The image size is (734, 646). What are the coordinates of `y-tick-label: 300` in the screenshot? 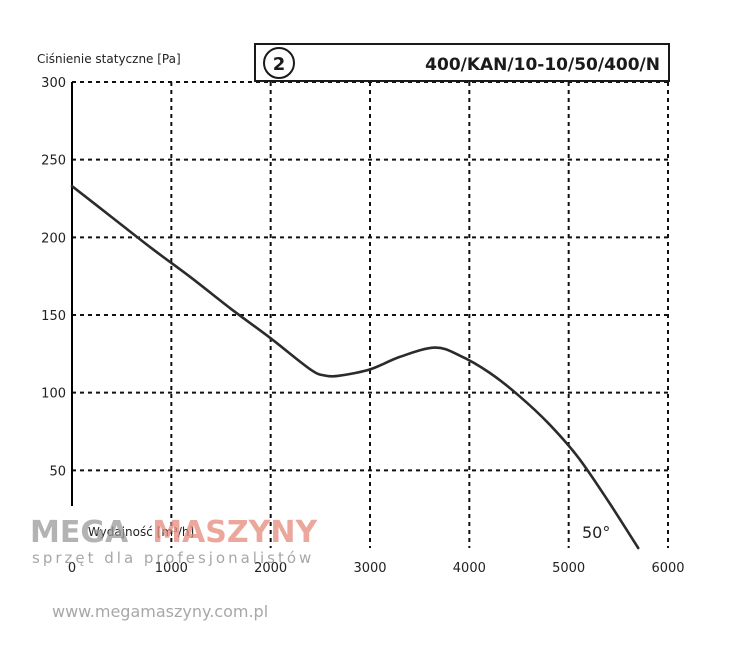 It's located at (53, 83).